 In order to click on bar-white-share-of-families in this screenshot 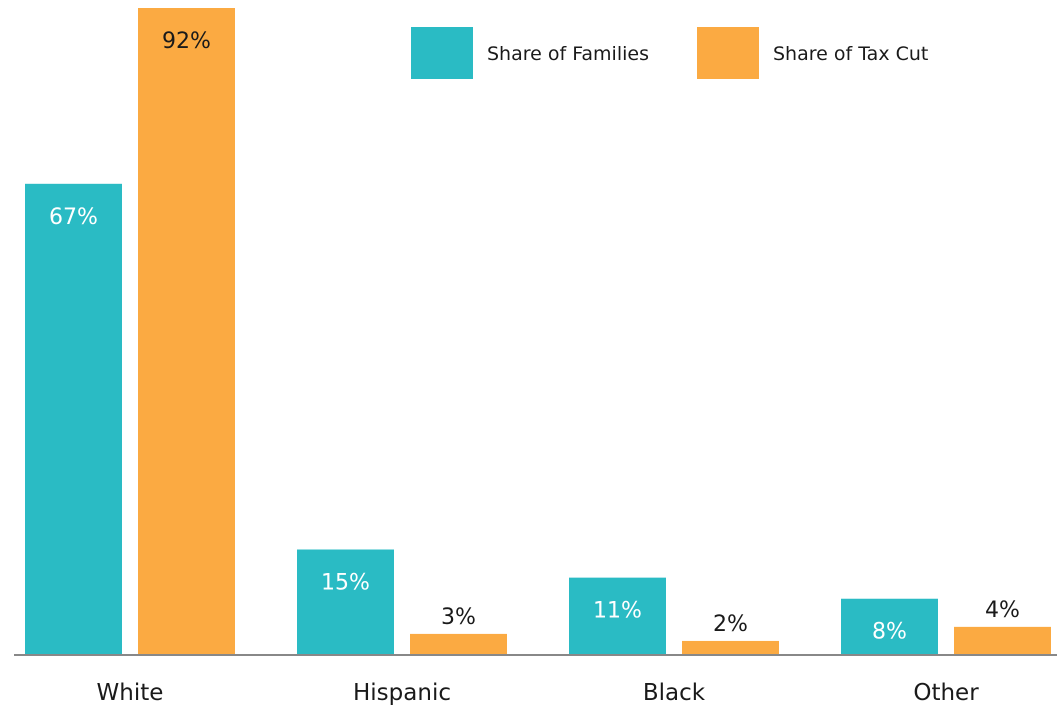, I will do `click(73, 419)`.